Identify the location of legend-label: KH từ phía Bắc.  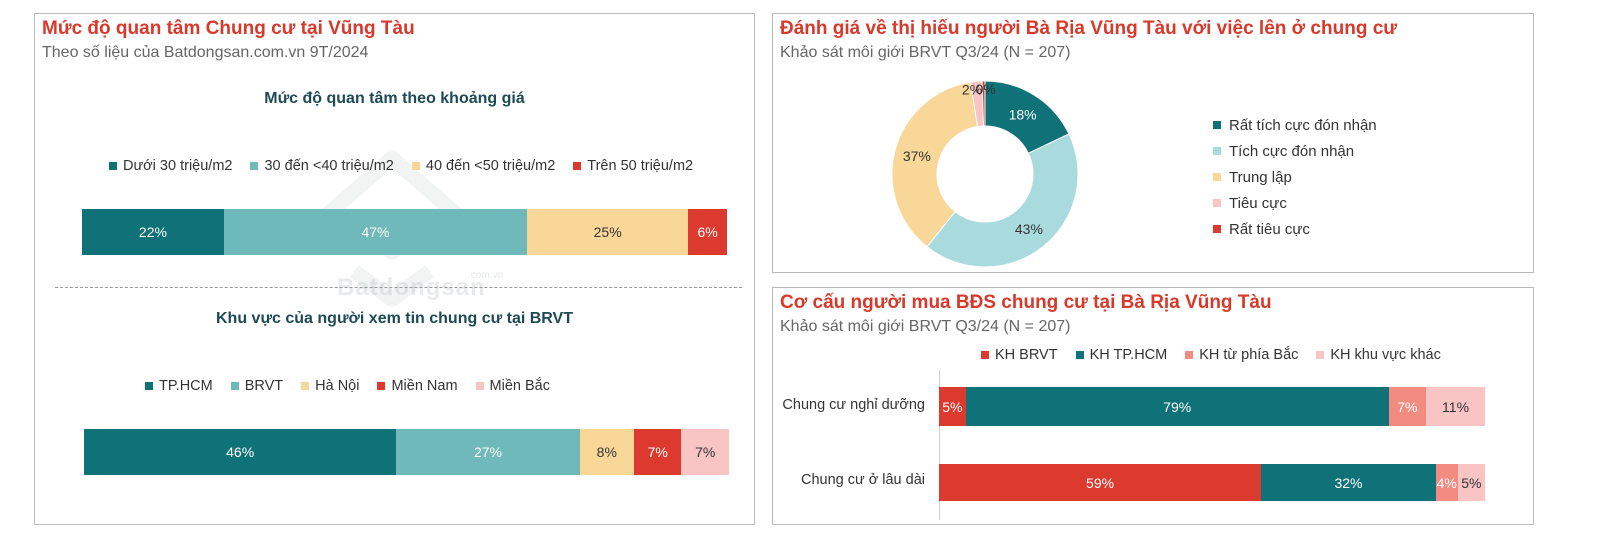
(1249, 355).